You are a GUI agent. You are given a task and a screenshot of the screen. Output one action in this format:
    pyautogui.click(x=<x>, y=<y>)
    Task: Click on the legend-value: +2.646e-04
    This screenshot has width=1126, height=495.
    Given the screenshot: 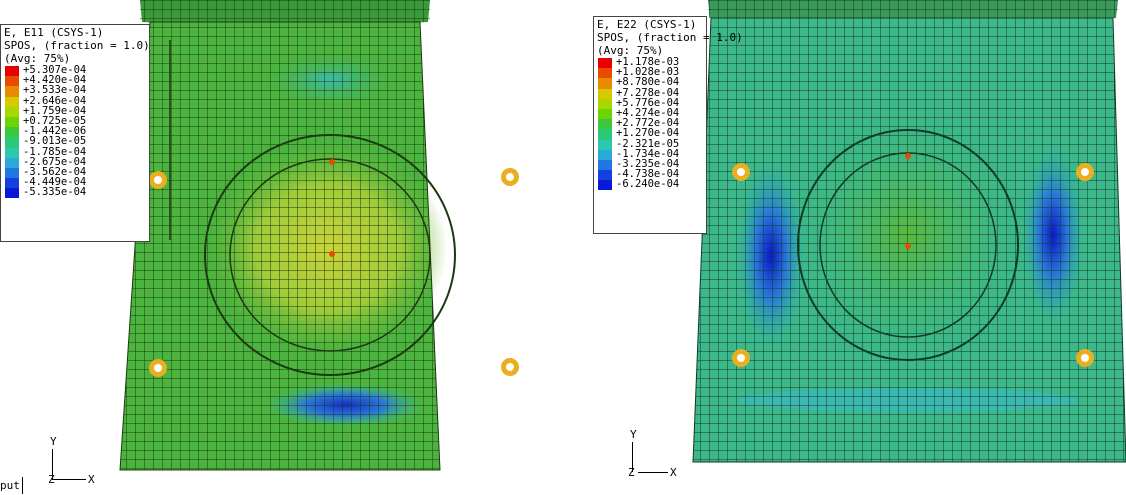 What is the action you would take?
    pyautogui.click(x=55, y=100)
    